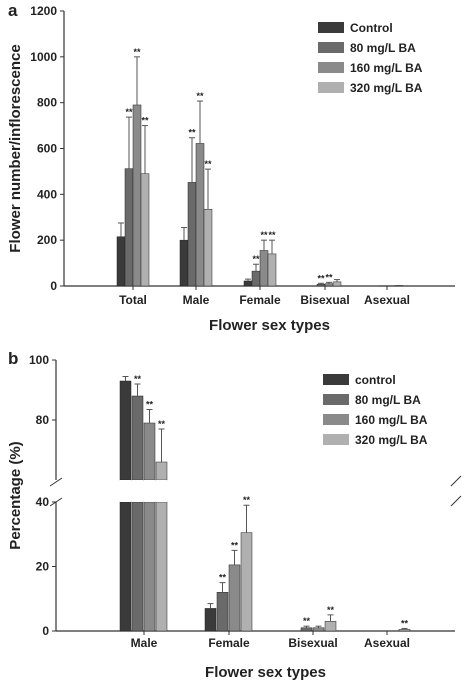 The height and width of the screenshot is (695, 474). What do you see at coordinates (386, 68) in the screenshot?
I see `panel-a-legend-label: 160 mg/L BA` at bounding box center [386, 68].